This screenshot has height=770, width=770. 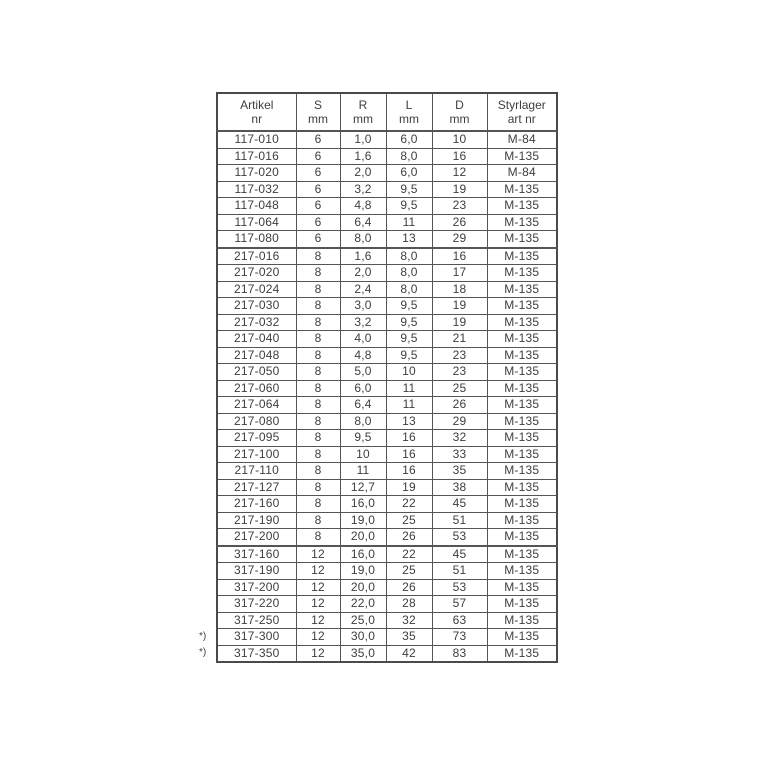 I want to click on column-header-line2: art nr, so click(x=521, y=119).